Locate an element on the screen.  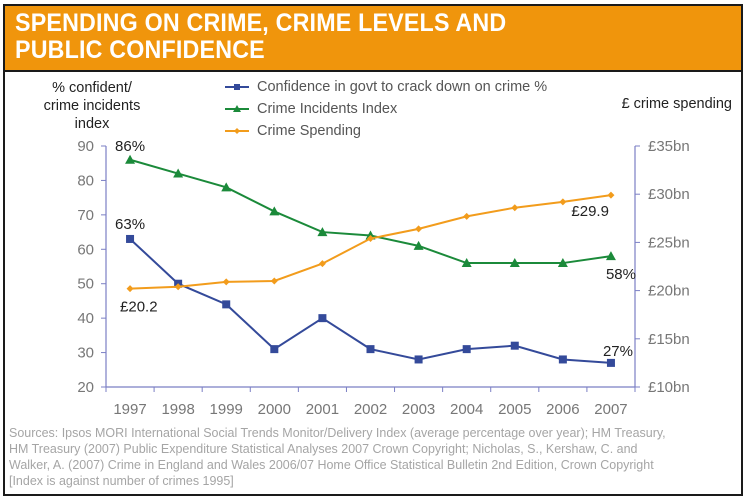
x-tick-label: 2003 is located at coordinates (418, 409).